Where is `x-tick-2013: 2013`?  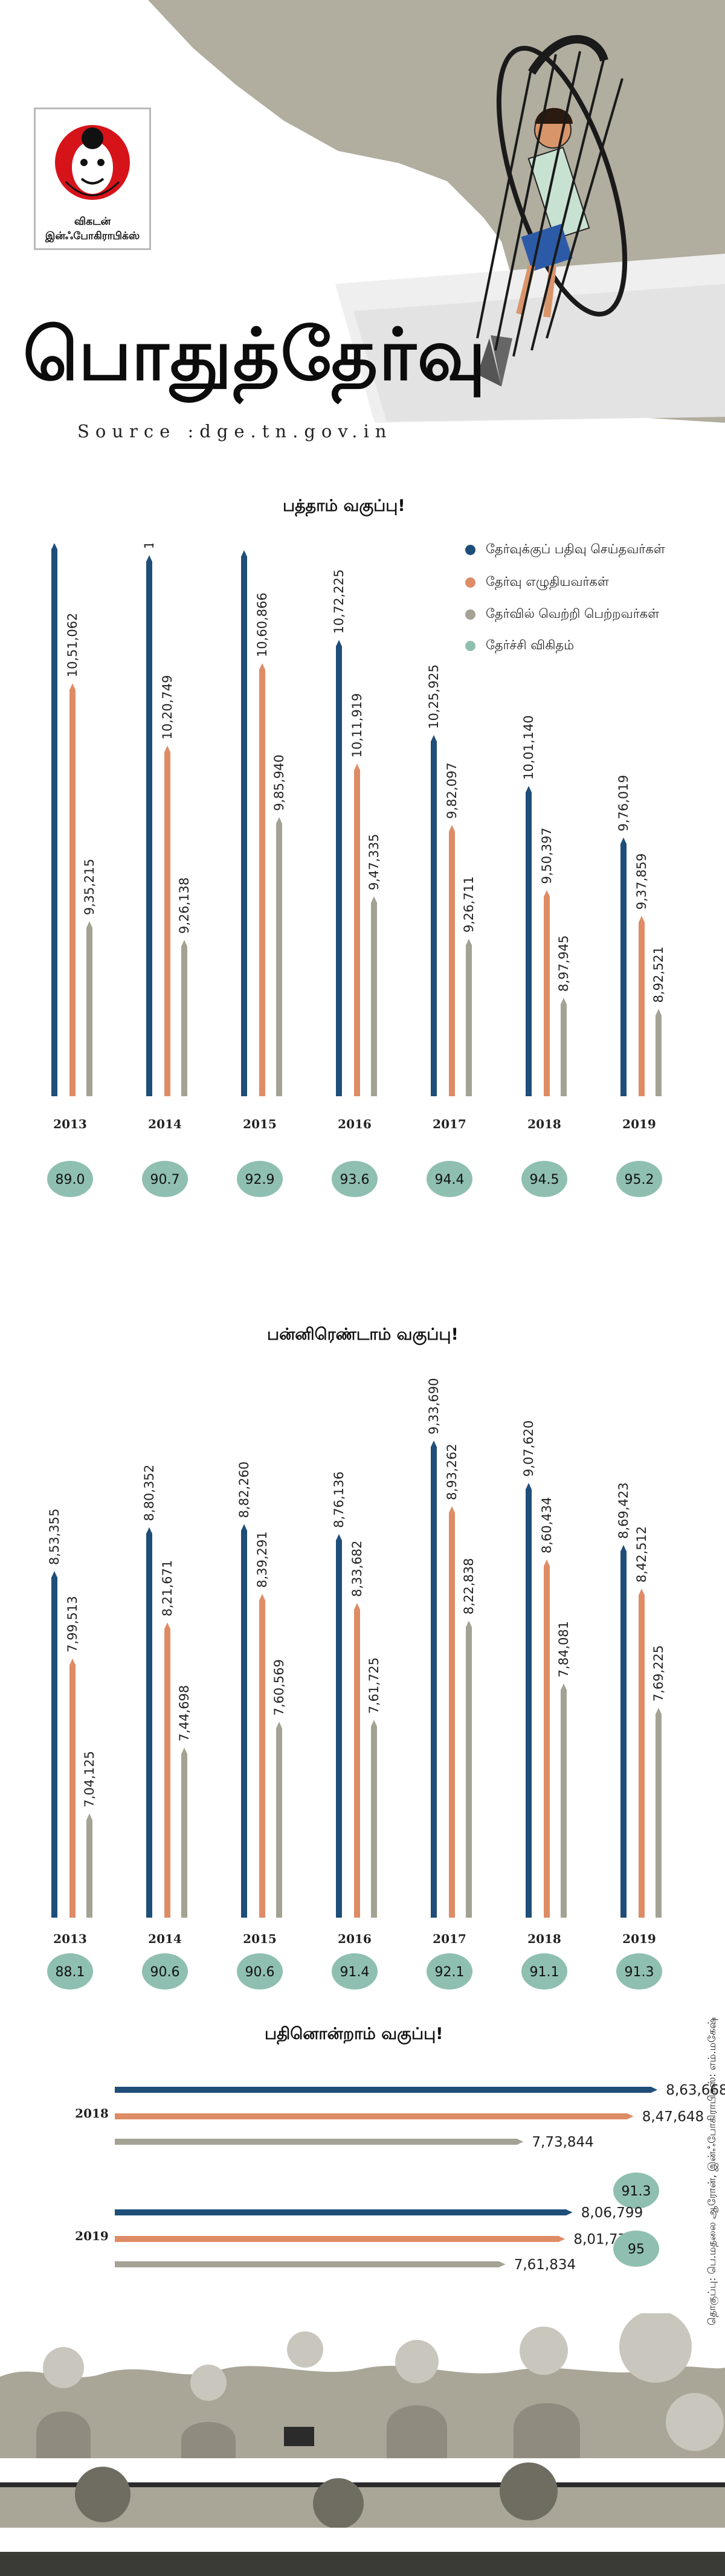 x-tick-2013: 2013 is located at coordinates (70, 1939).